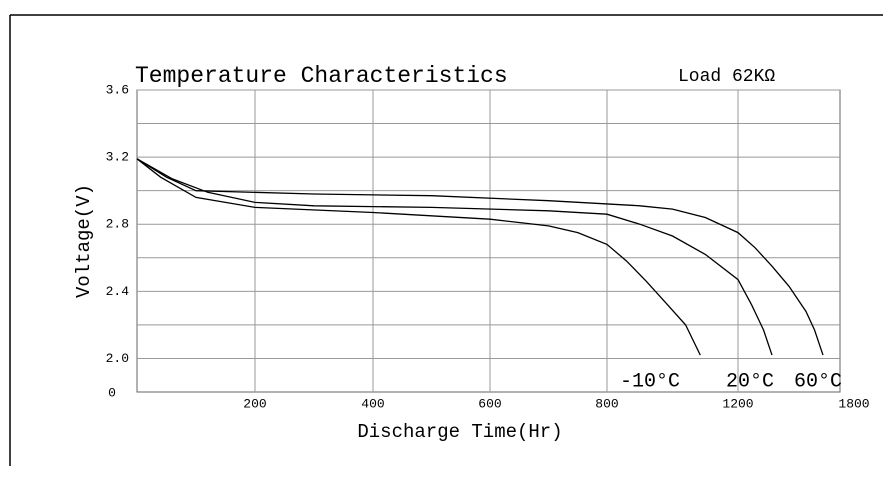 Image resolution: width=883 pixels, height=481 pixels. I want to click on x-tick-label: 1200, so click(737, 403).